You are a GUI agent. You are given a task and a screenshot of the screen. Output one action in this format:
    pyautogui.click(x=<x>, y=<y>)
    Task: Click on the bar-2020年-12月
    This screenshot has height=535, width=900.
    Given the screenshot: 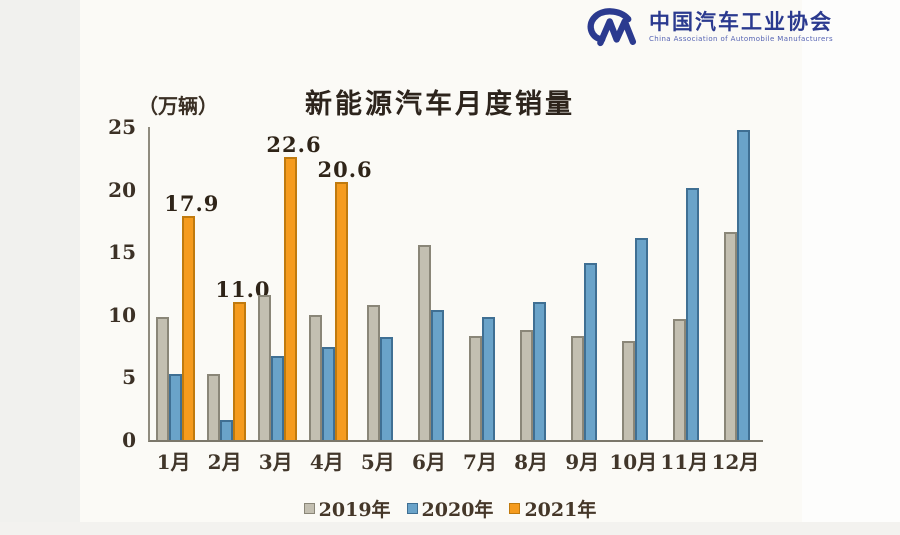 What is the action you would take?
    pyautogui.click(x=744, y=284)
    